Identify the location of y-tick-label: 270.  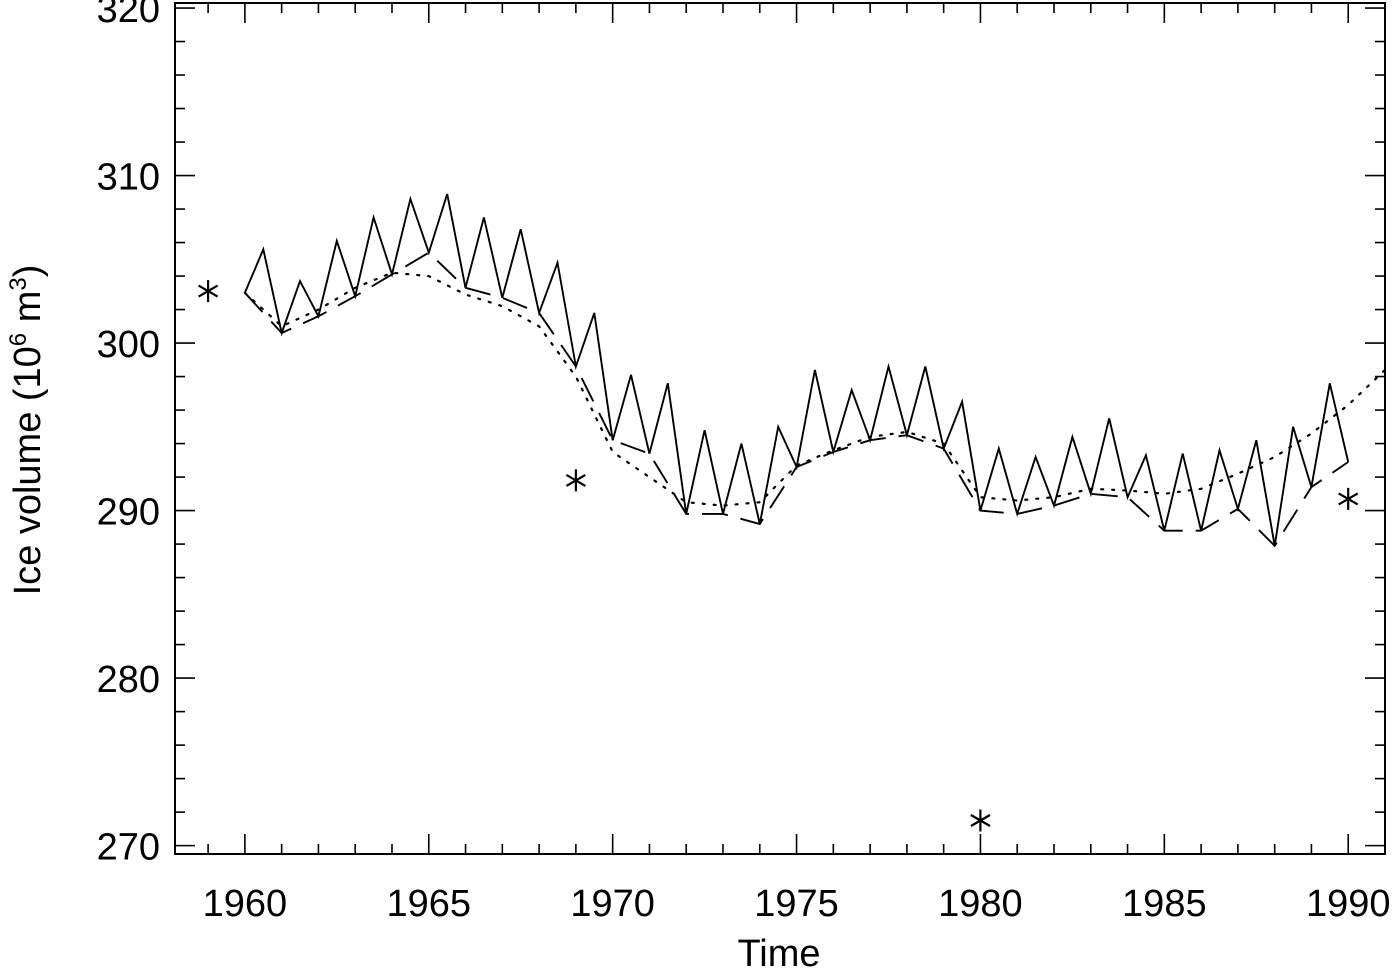
(128, 848).